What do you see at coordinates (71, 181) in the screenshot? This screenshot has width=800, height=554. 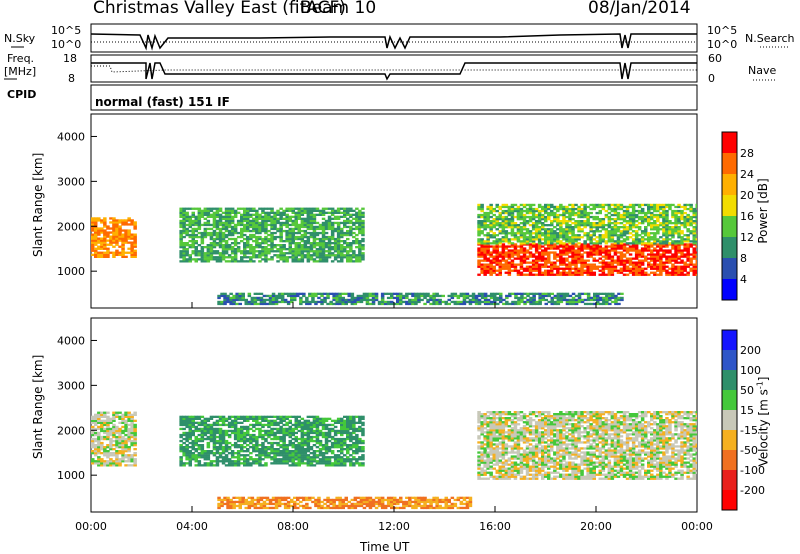 I see `y-tick-label: 3000` at bounding box center [71, 181].